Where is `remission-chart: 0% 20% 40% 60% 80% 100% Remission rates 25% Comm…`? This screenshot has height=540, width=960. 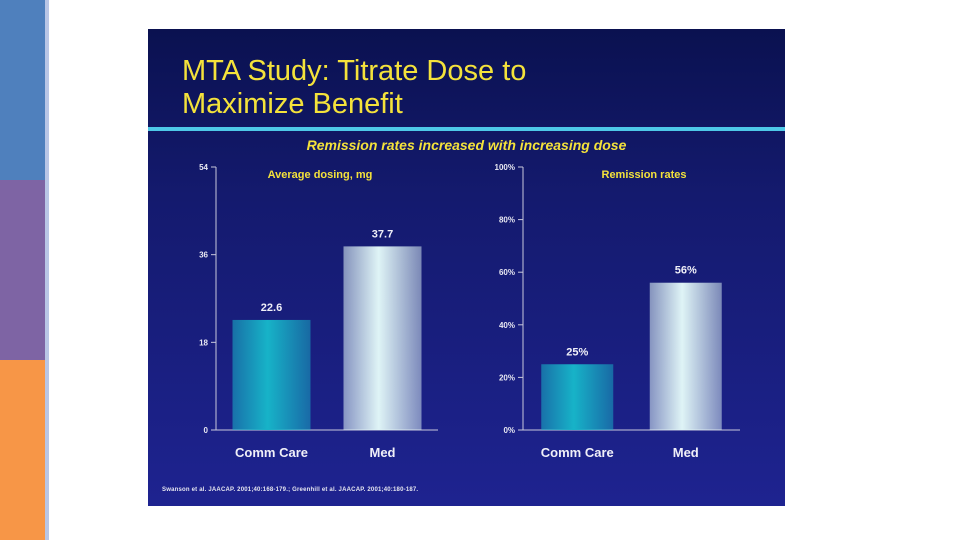 remission-chart: 0% 20% 40% 60% 80% 100% Remission rates 25% Comm… is located at coordinates (617, 311).